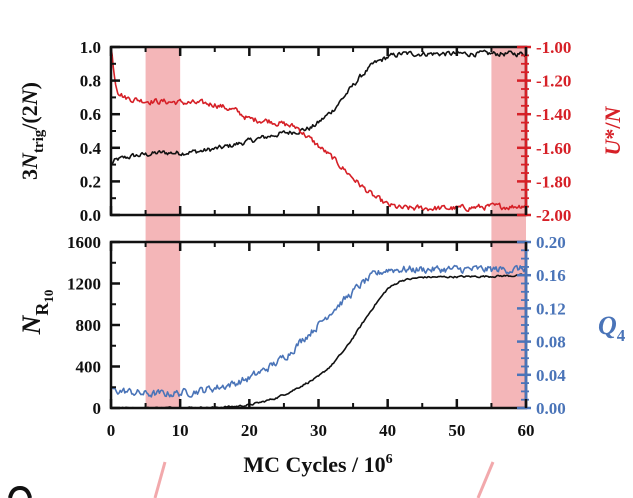 The width and height of the screenshot is (633, 498). What do you see at coordinates (90, 47) in the screenshot?
I see `left-tick-label: 1.0` at bounding box center [90, 47].